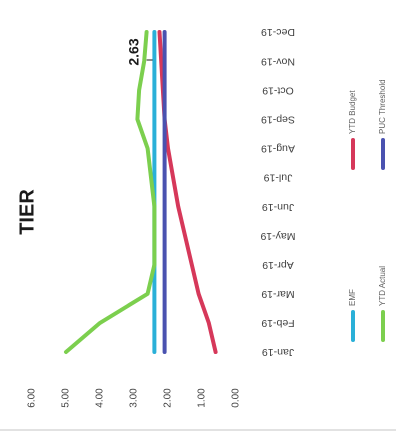  I want to click on y-tick-label: 2.00, so click(168, 398).